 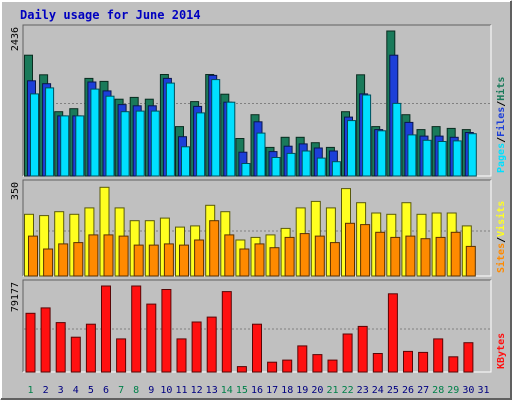 I want to click on legend-entry-visits: Visits, so click(x=501, y=219).